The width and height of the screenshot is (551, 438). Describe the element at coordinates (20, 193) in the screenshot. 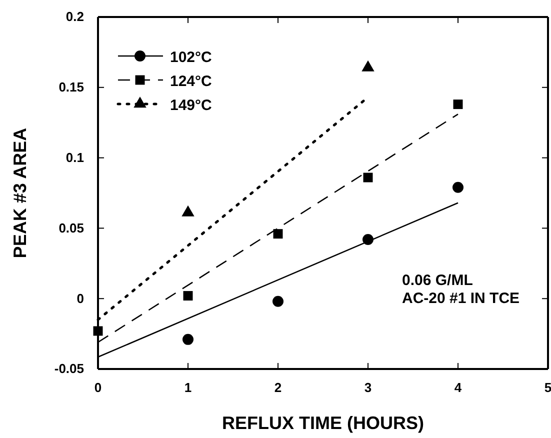

I see `y-axis-title: PEAK #3 AREA` at that location.